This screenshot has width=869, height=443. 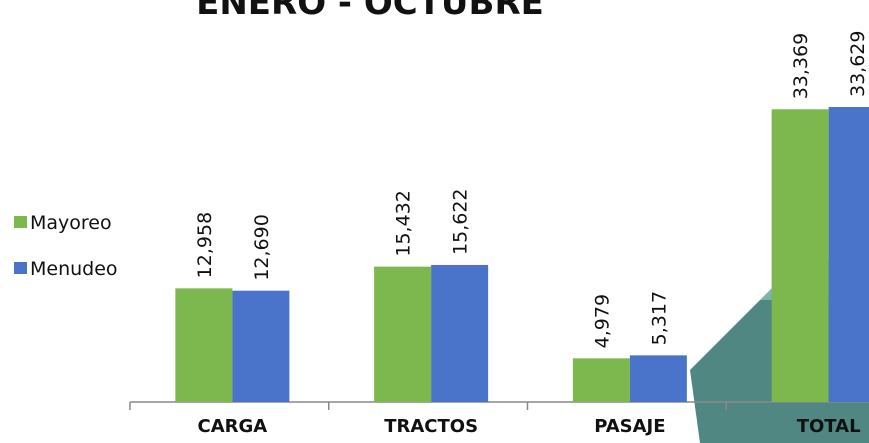 I want to click on value-label: 15,622, so click(x=461, y=221).